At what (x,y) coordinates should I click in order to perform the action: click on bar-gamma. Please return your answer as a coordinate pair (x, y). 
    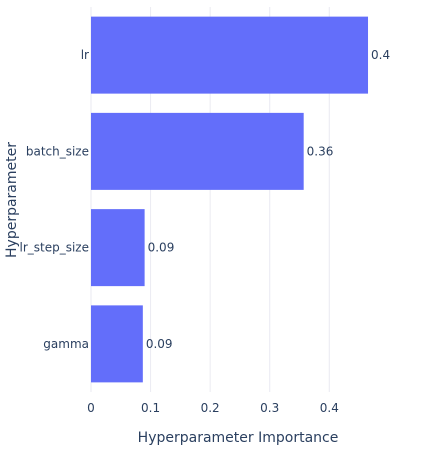
    Looking at the image, I should click on (117, 344).